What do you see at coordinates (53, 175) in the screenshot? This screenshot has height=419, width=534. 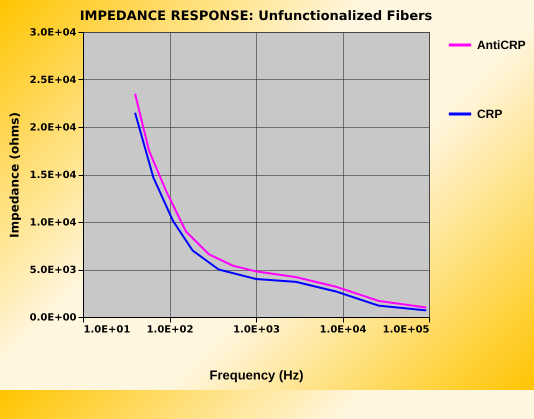 I see `y-tick-label: 1.5E+04` at bounding box center [53, 175].